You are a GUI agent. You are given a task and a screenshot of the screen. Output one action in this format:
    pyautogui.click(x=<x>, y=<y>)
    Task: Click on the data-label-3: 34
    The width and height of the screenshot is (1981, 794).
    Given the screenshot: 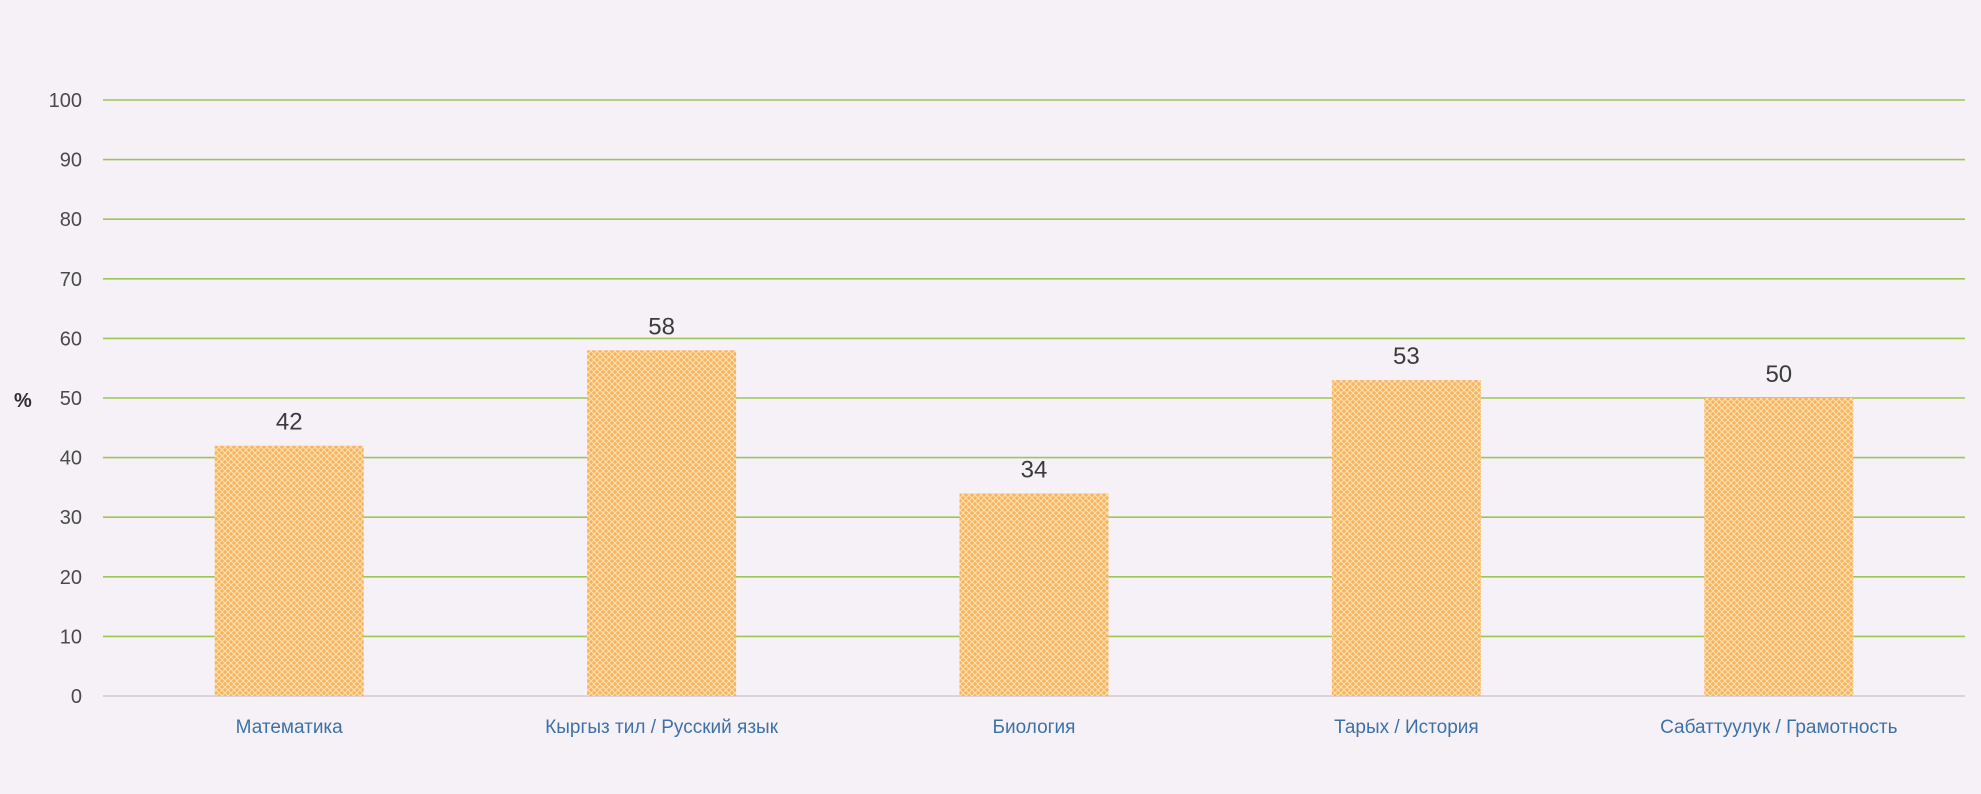 What is the action you would take?
    pyautogui.click(x=1034, y=469)
    